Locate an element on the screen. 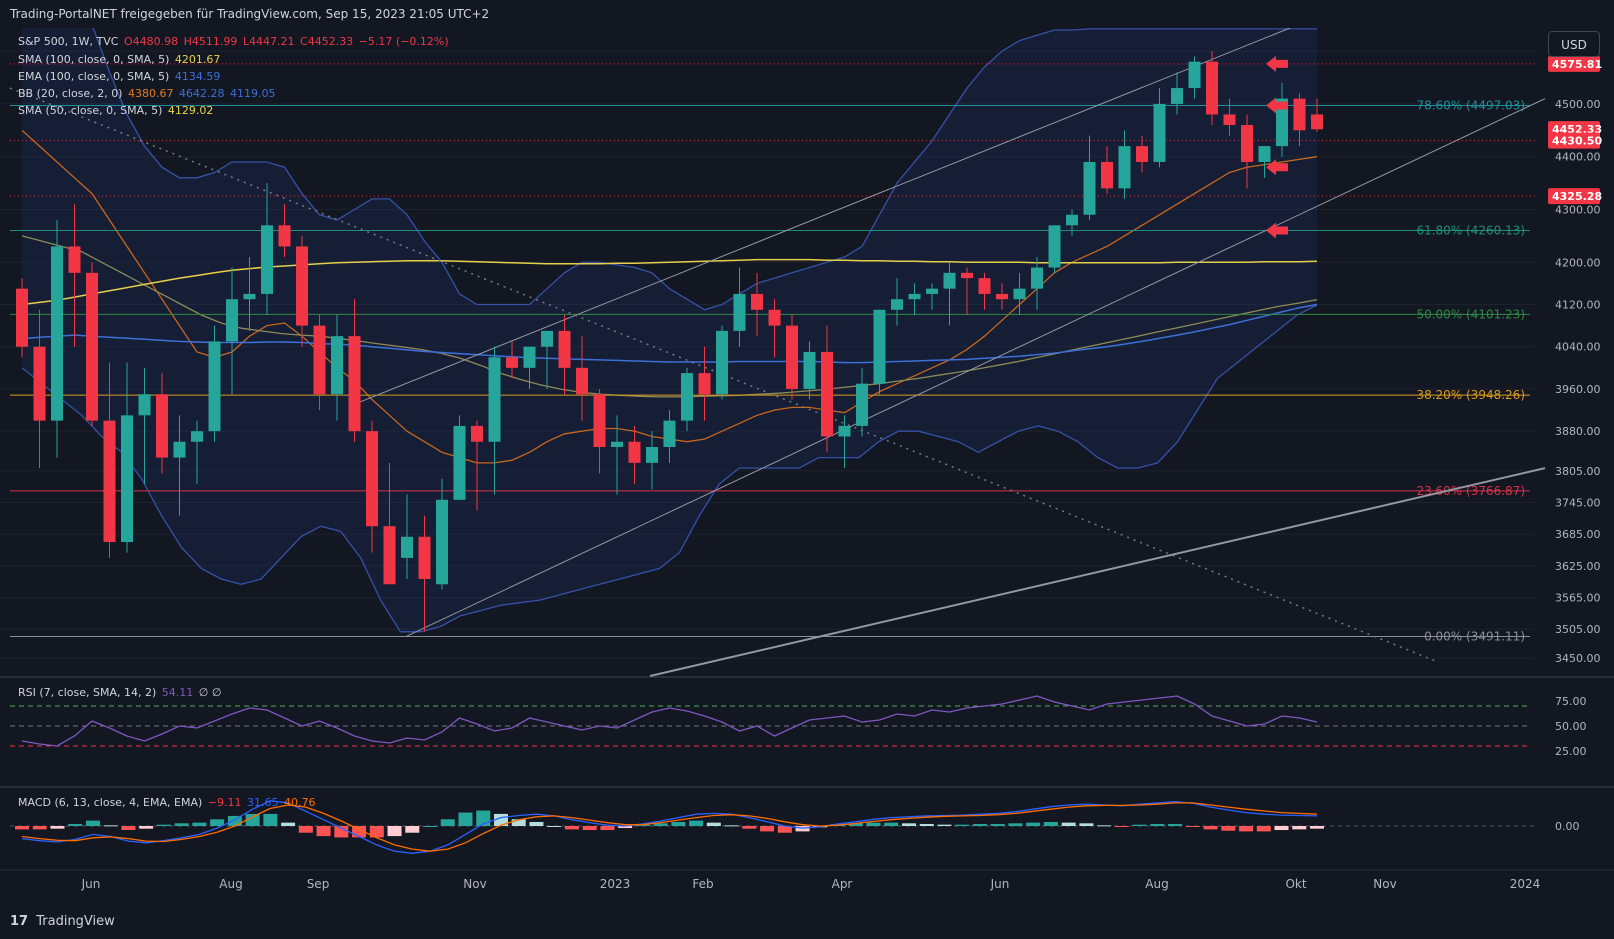 This screenshot has width=1614, height=939. legend-bb-upper: 4642.28 is located at coordinates (201, 93).